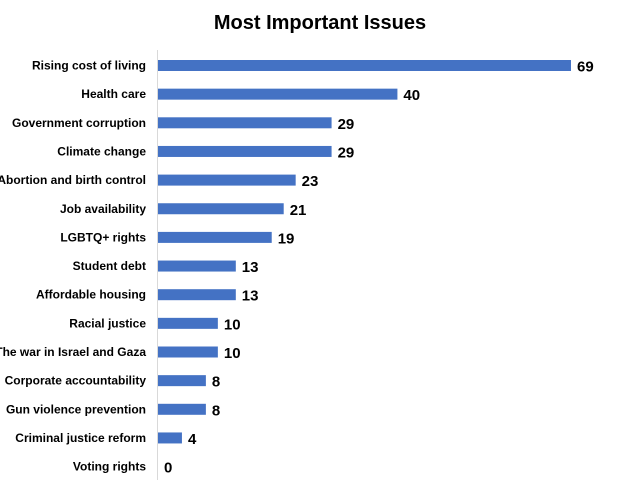  What do you see at coordinates (278, 94) in the screenshot?
I see `bar-health-care` at bounding box center [278, 94].